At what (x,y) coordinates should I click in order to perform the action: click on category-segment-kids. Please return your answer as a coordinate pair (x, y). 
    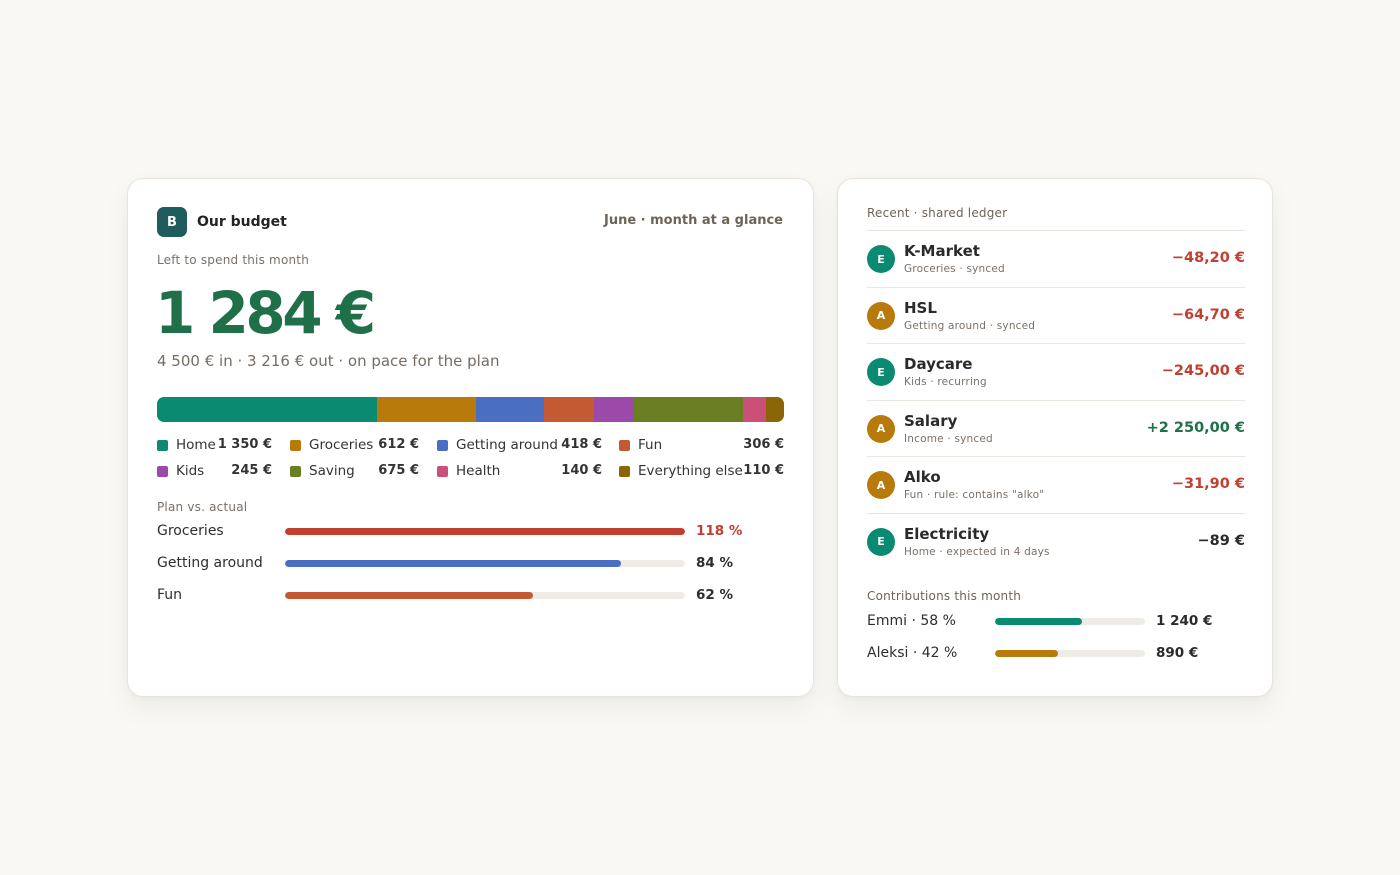
    Looking at the image, I should click on (613, 409).